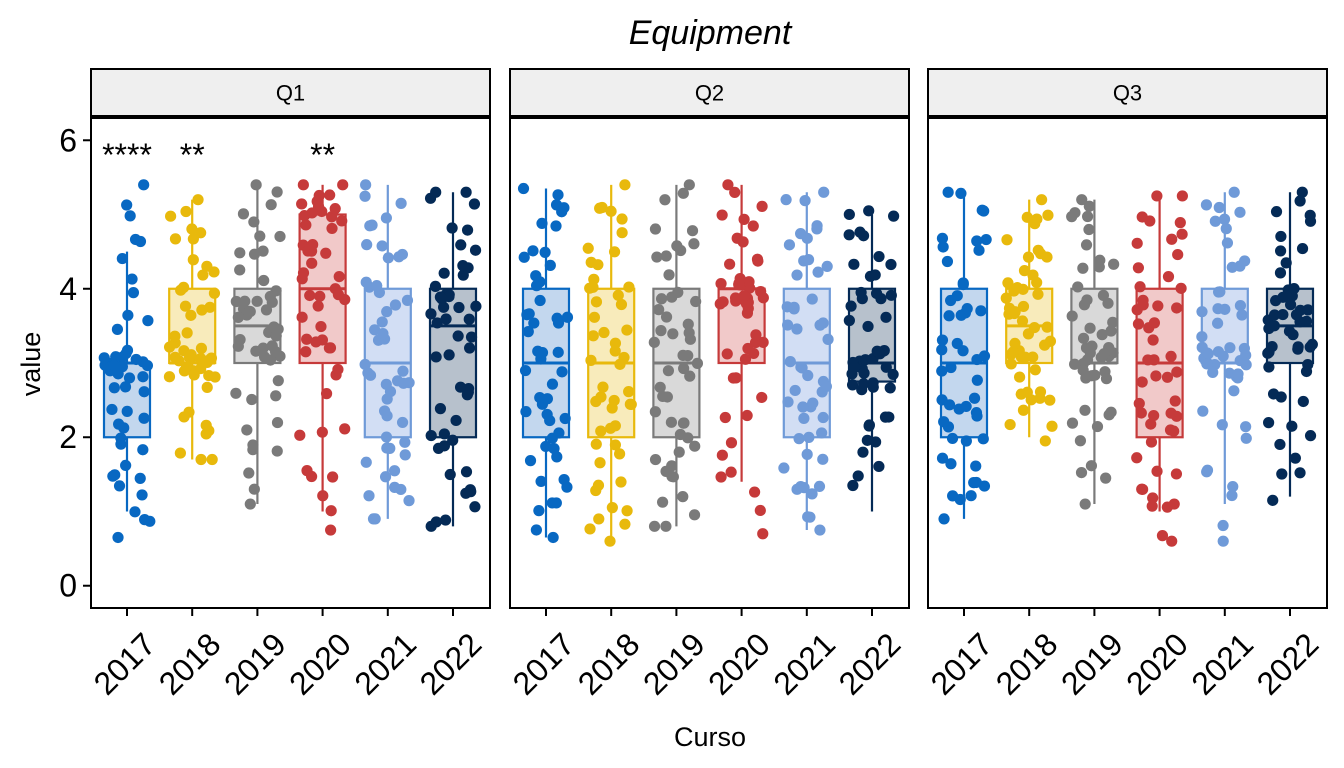  What do you see at coordinates (258, 344) in the screenshot?
I see `box-q1-2019` at bounding box center [258, 344].